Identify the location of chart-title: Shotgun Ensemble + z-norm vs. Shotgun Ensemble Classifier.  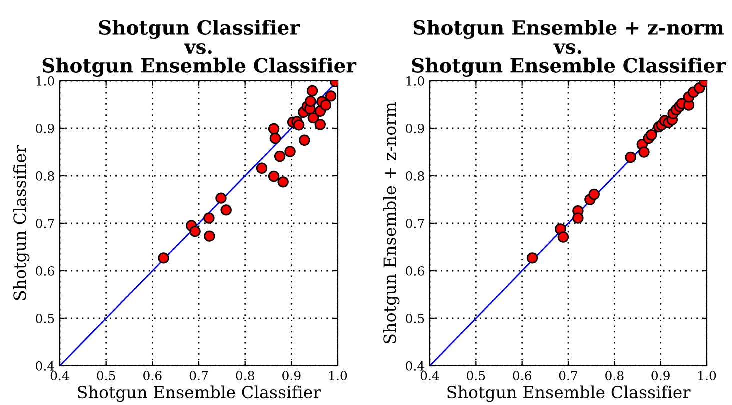
(569, 48).